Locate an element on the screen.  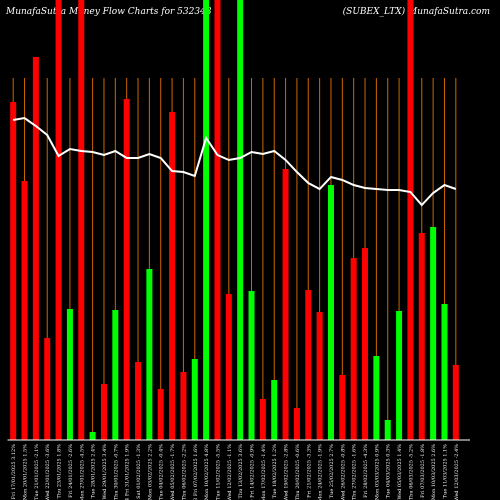
x-tick-label: 21 Thu 27/02/2025 -1.6% is located at coordinates (355, 472).